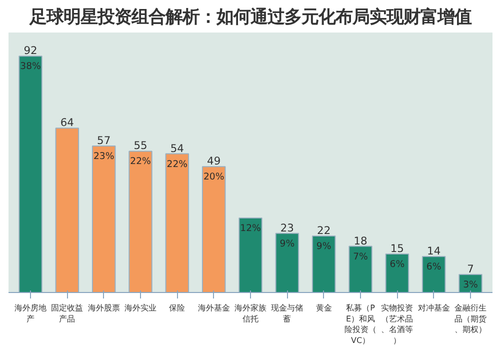 Image resolution: width=500 pixels, height=362 pixels. Describe the element at coordinates (397, 324) in the screenshot. I see `x-tick-label: 实物投资（艺术品、名酒等）` at that location.